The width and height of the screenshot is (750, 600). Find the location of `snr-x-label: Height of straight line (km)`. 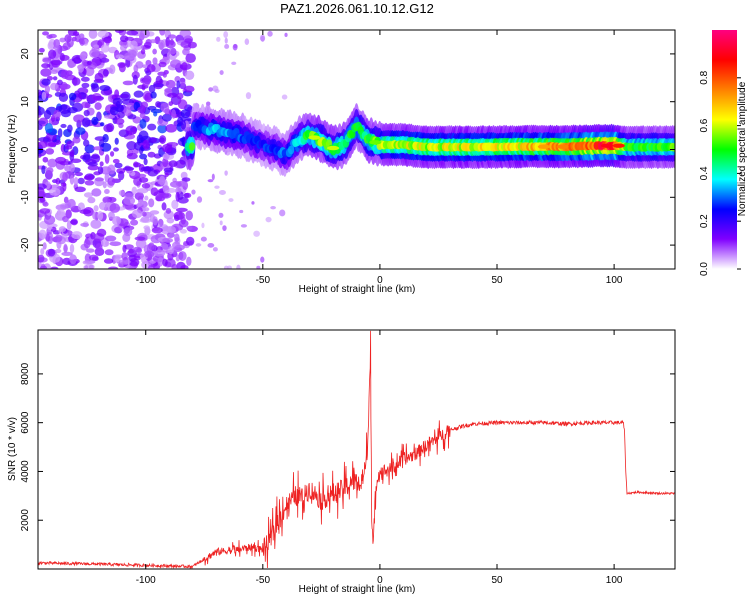

snr-x-label: Height of straight line (km) is located at coordinates (357, 589).